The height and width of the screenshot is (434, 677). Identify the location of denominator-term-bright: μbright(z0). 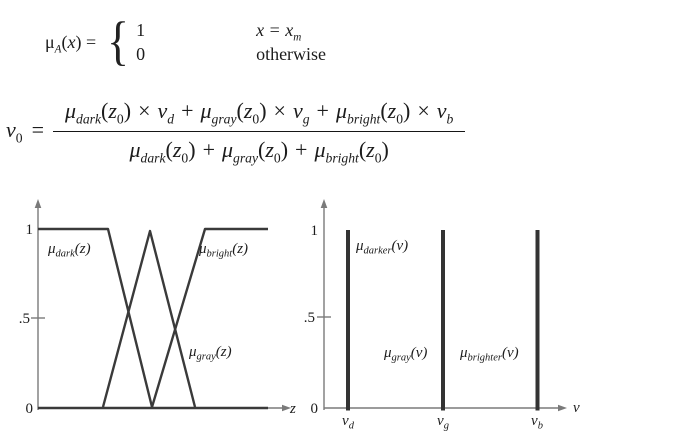
(351, 151).